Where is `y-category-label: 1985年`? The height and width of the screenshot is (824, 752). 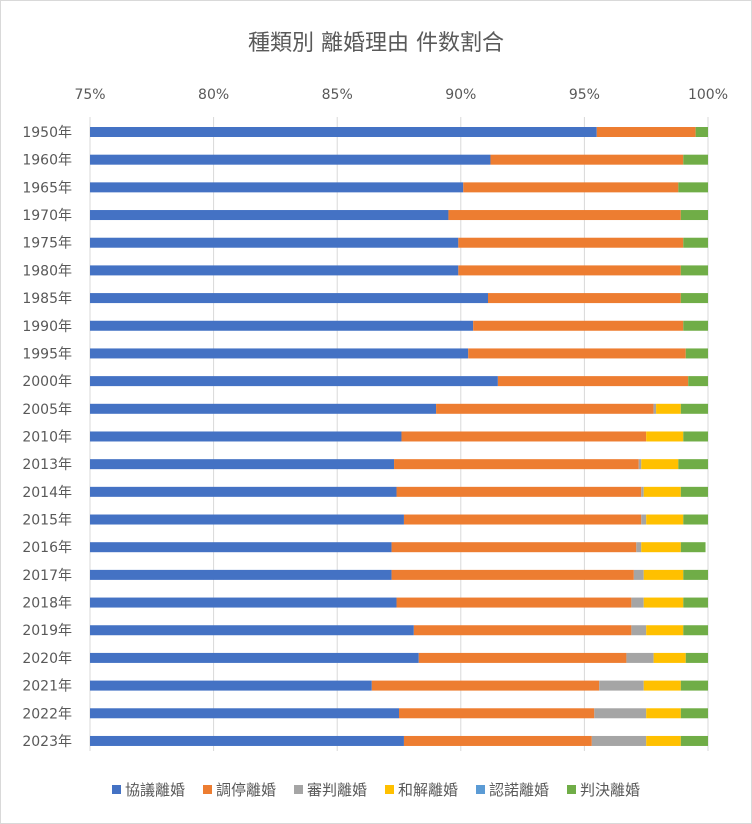
y-category-label: 1985年 is located at coordinates (47, 299).